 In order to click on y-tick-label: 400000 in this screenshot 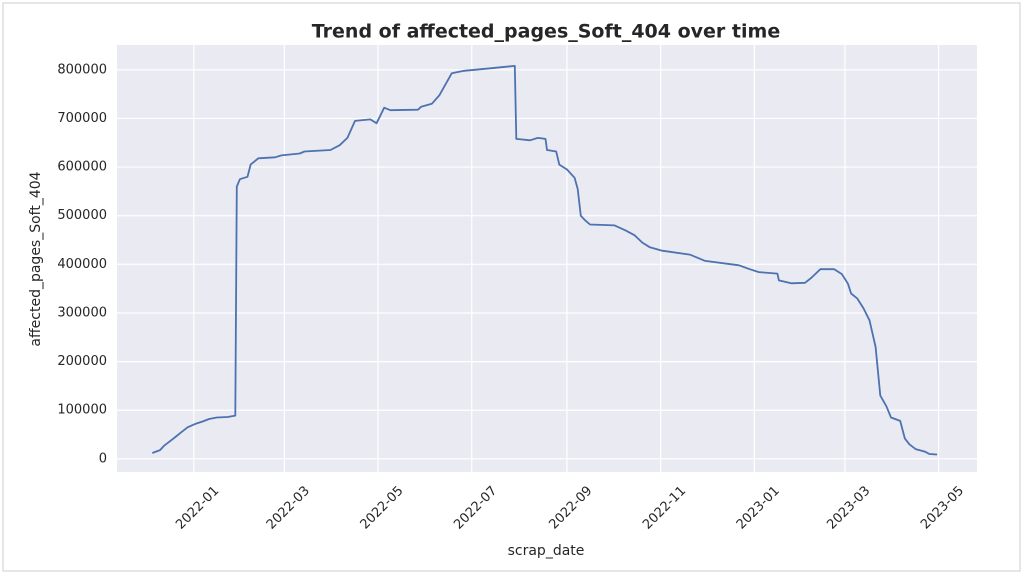, I will do `click(82, 264)`.